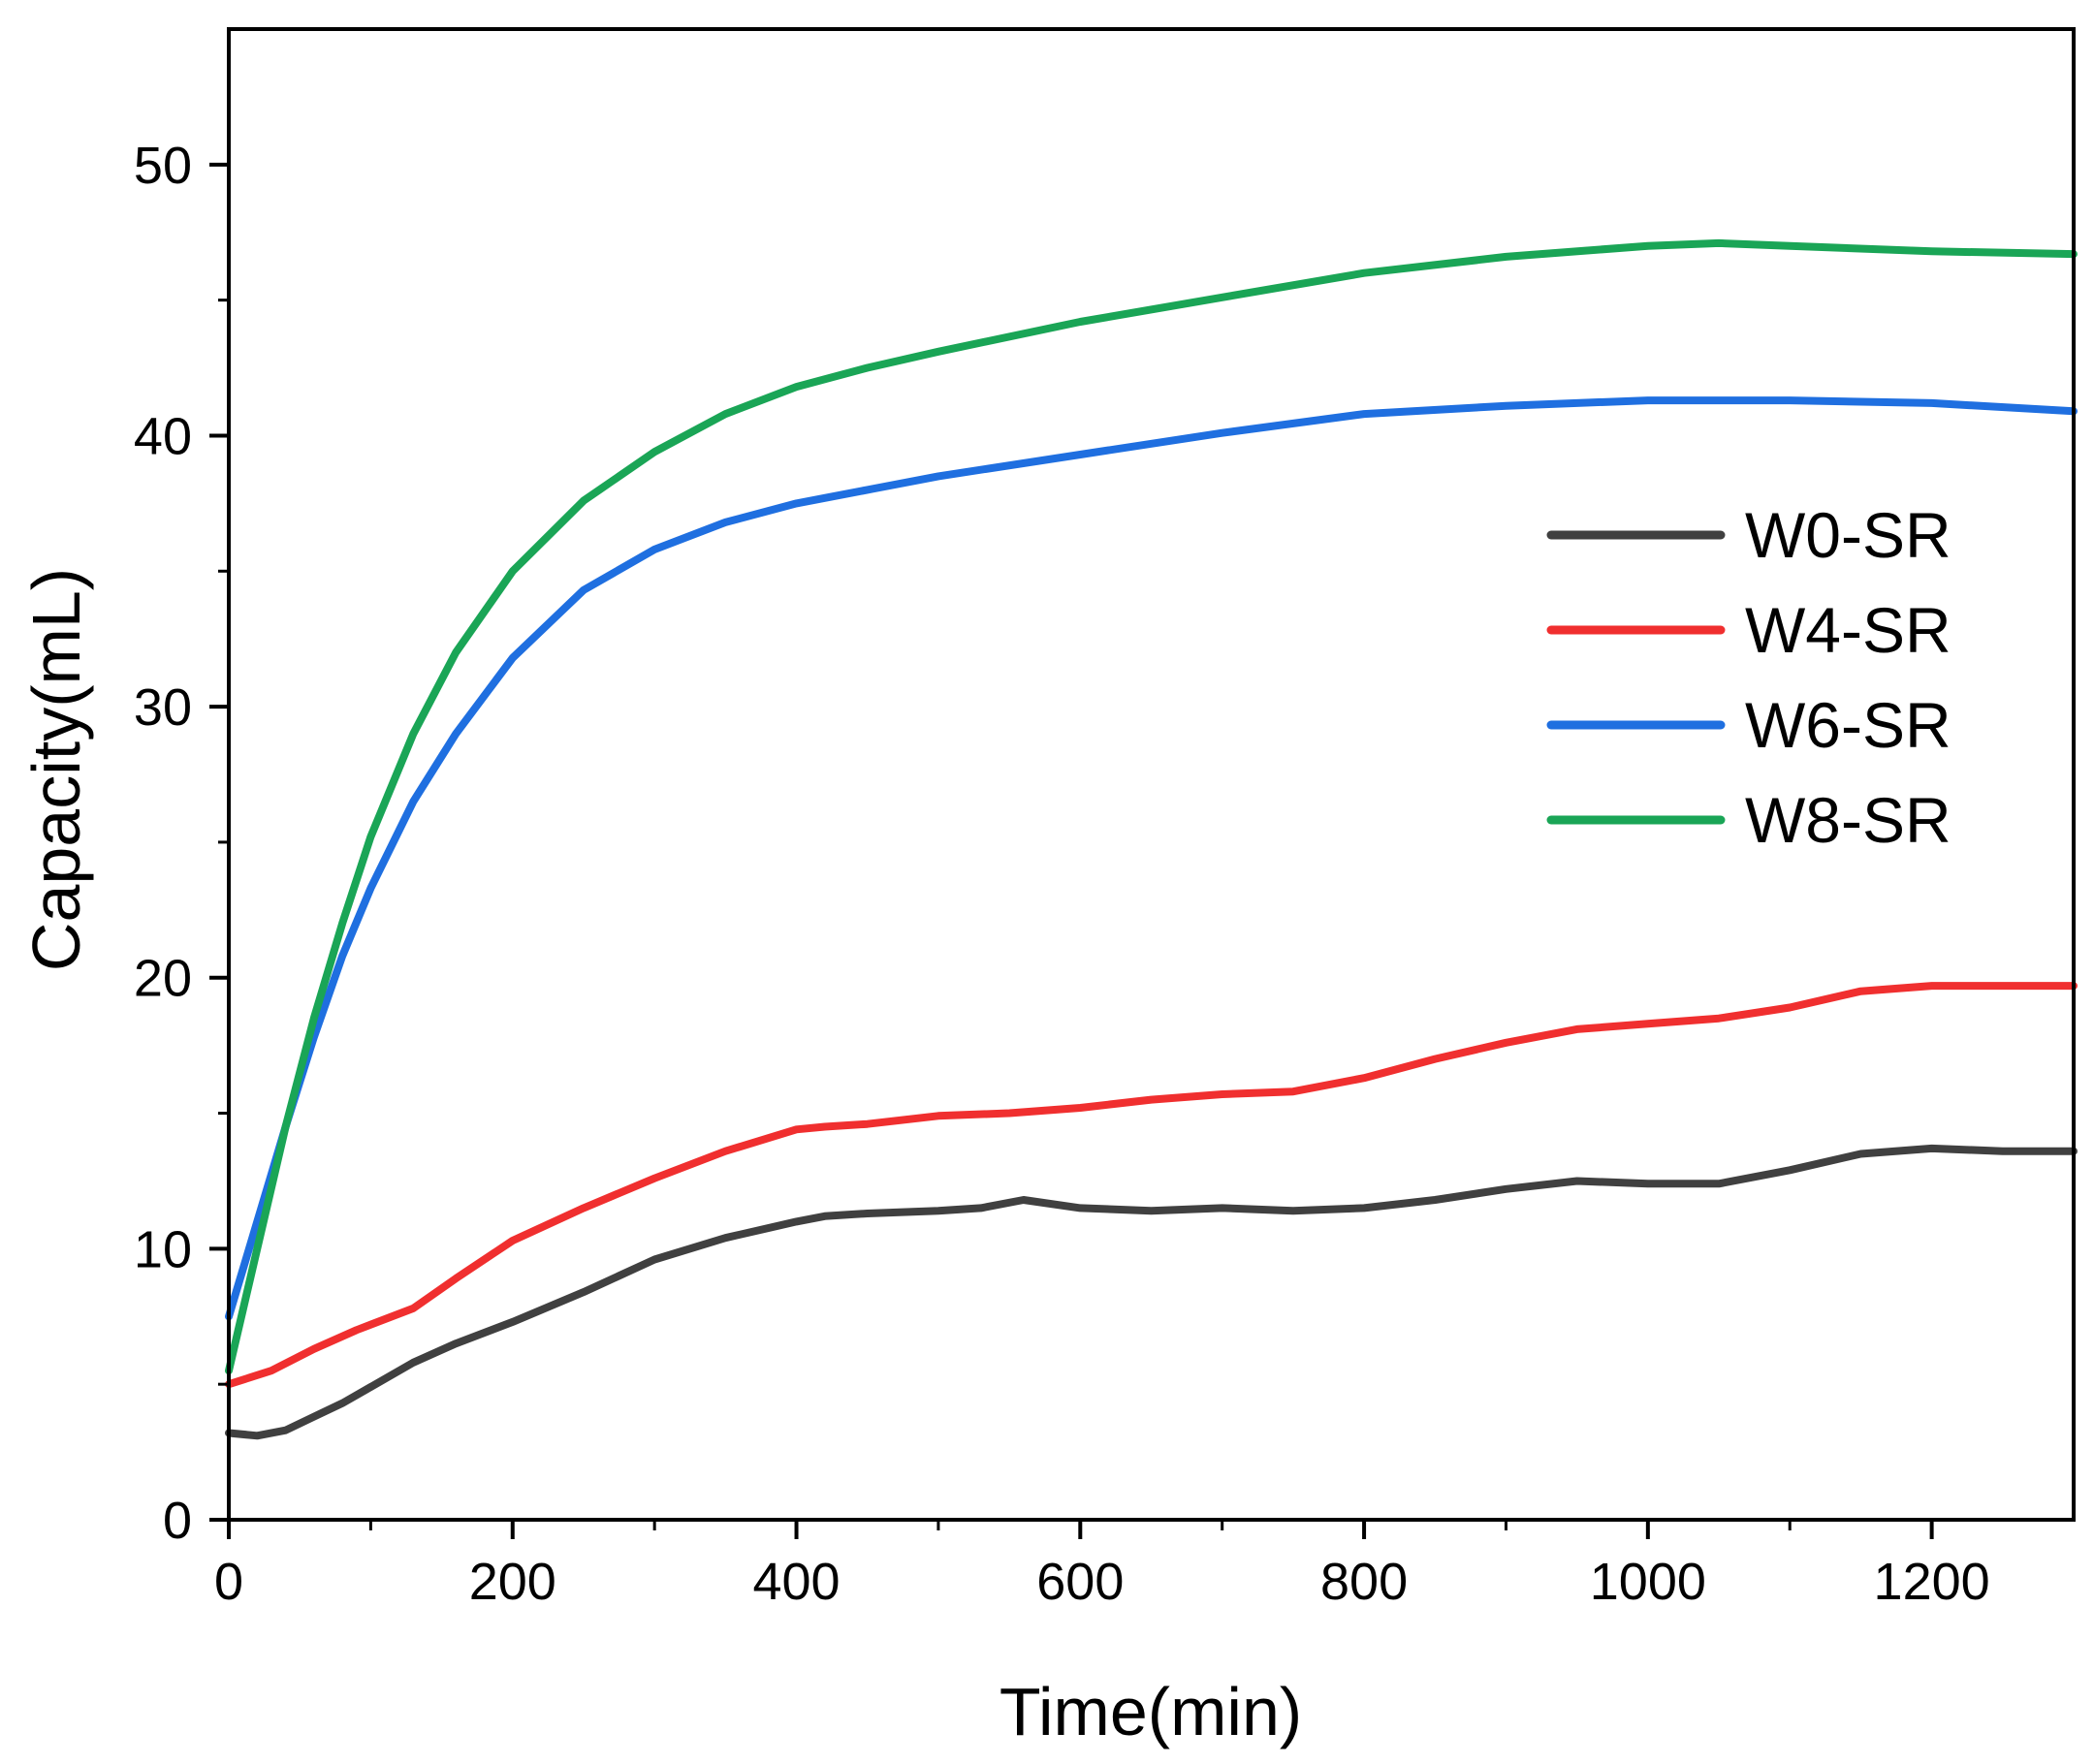 This screenshot has width=2094, height=1764. I want to click on y-tick-label: 10, so click(163, 1249).